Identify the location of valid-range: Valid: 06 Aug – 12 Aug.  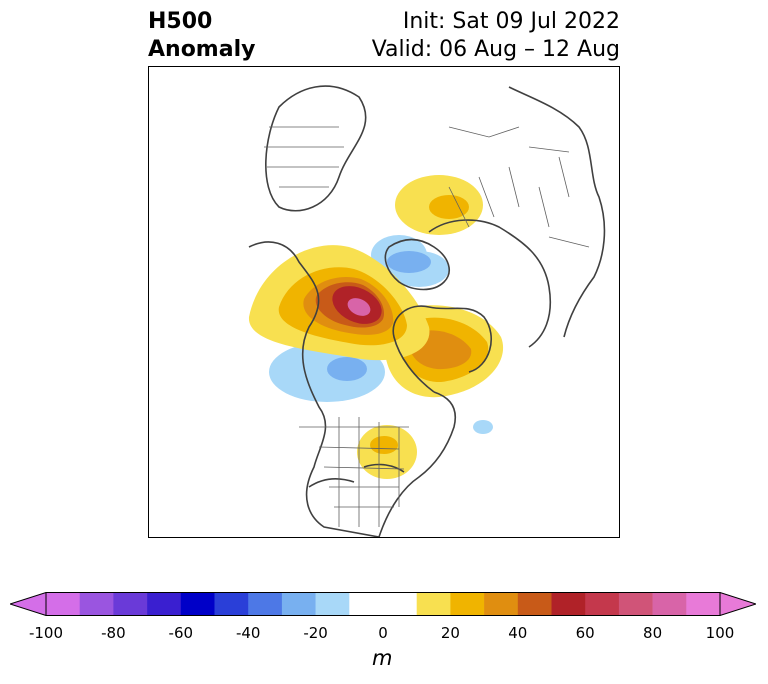
(495, 49).